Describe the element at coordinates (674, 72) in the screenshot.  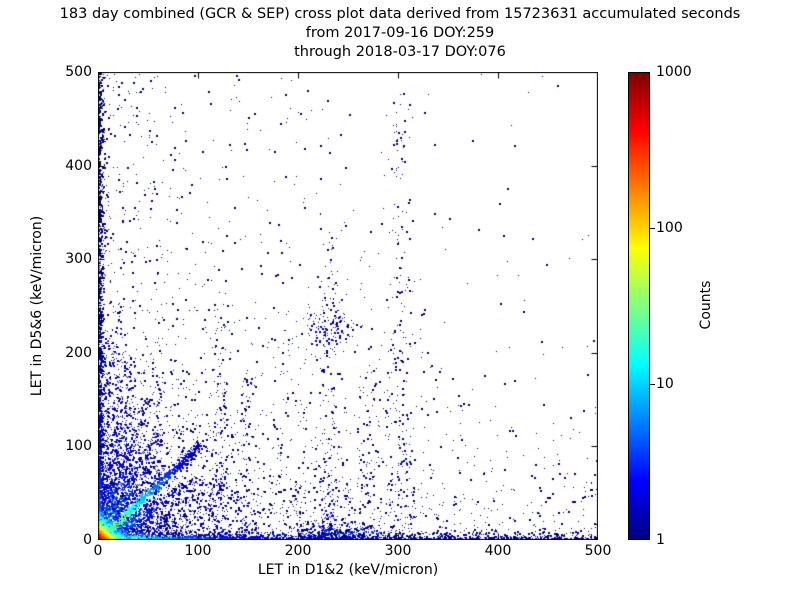
I see `colorbar-tick-label: 1000` at that location.